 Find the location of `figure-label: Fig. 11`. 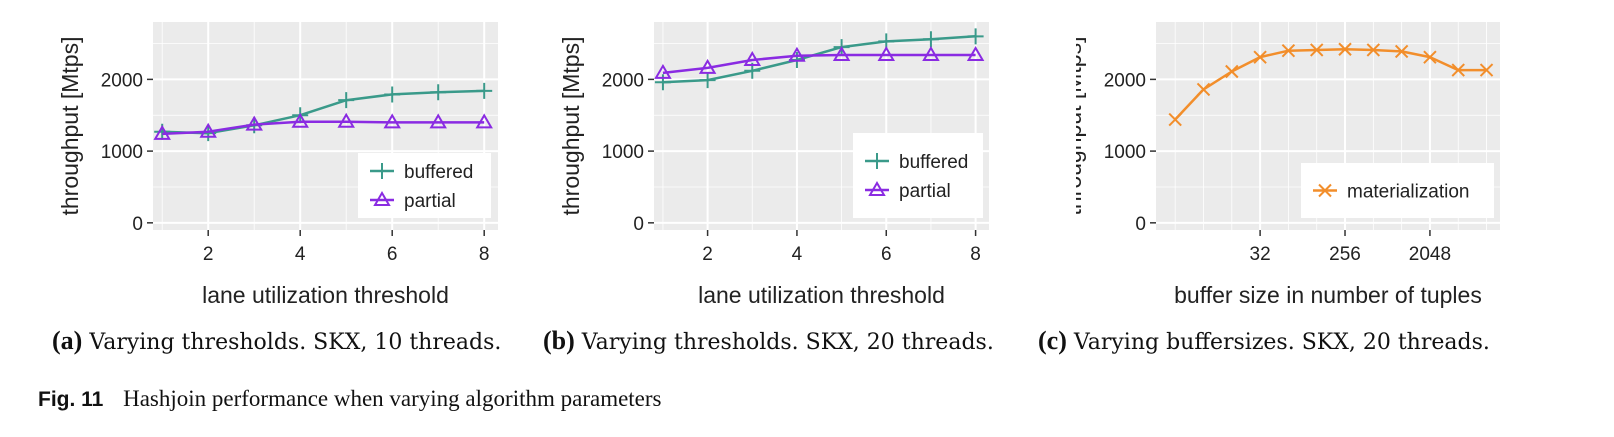

figure-label: Fig. 11 is located at coordinates (71, 399).